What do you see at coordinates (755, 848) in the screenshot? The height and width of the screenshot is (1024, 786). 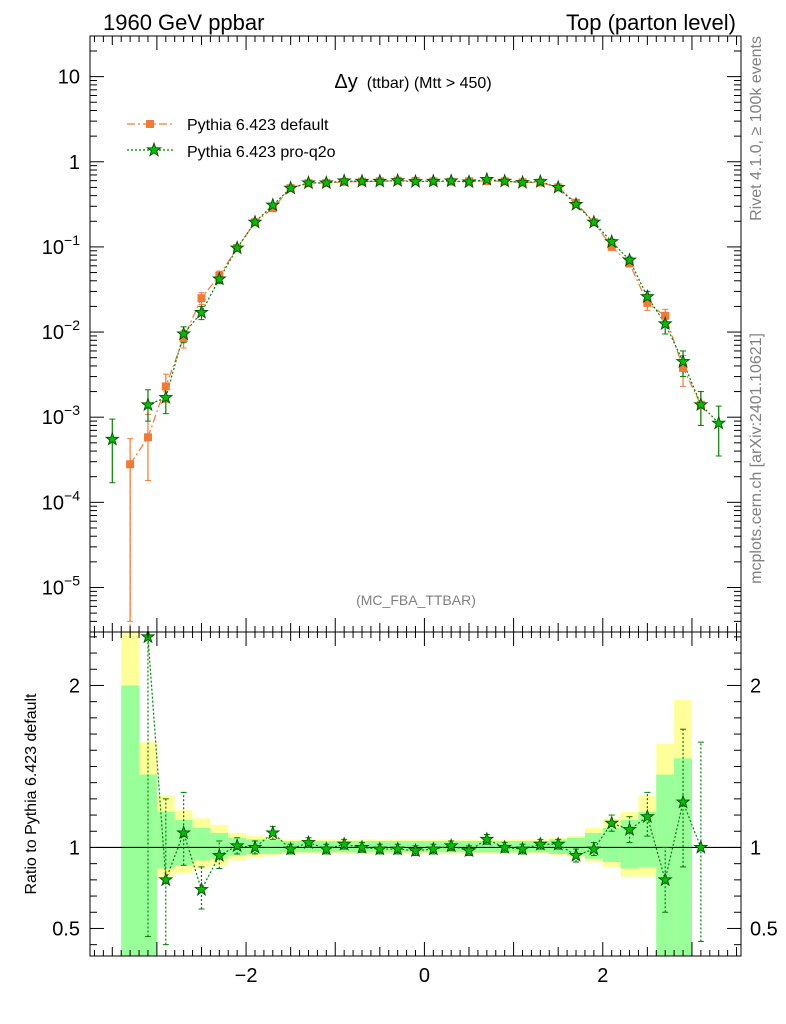 I see `ratio-ytick-label-right: 1` at bounding box center [755, 848].